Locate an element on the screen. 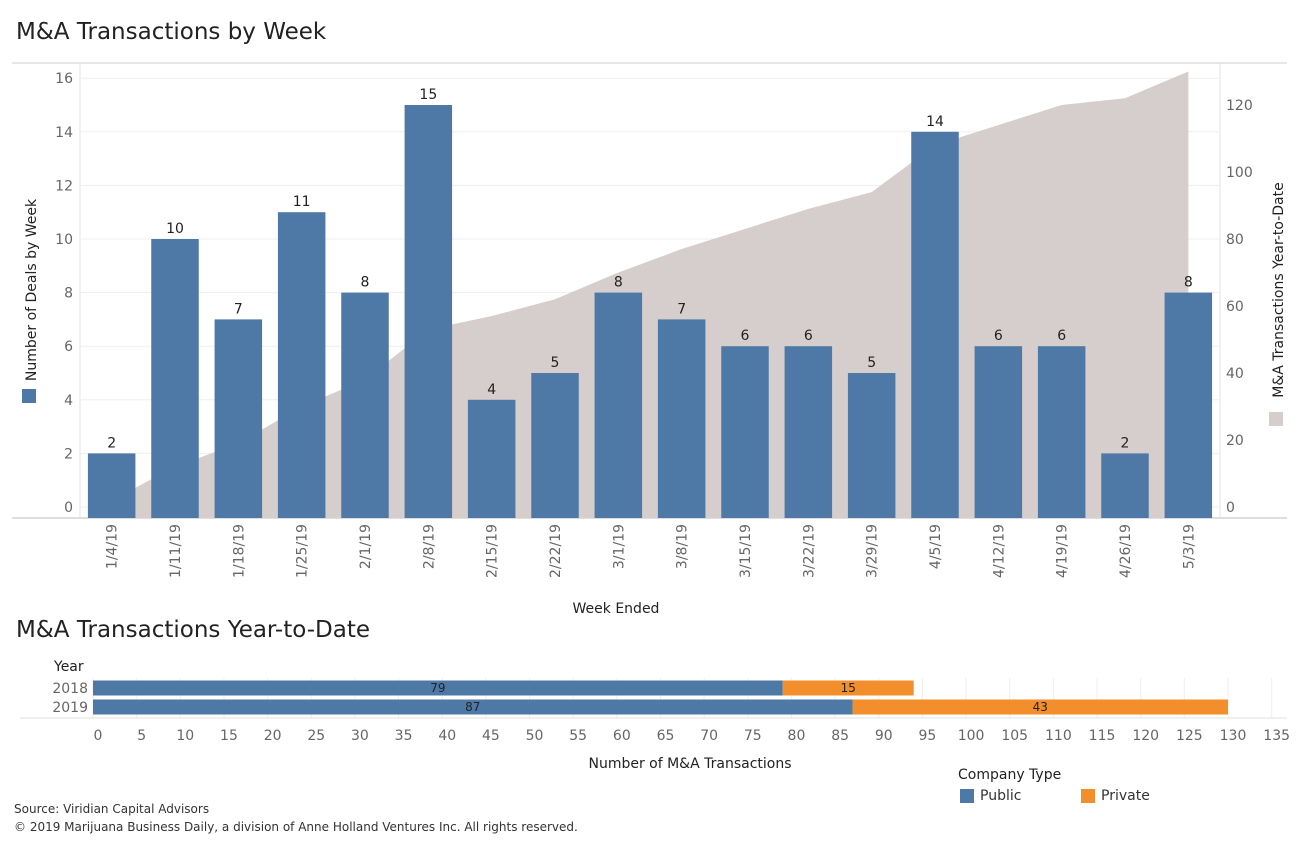 The height and width of the screenshot is (855, 1300). y-axis-title: Number of Deals by Week is located at coordinates (32, 289).